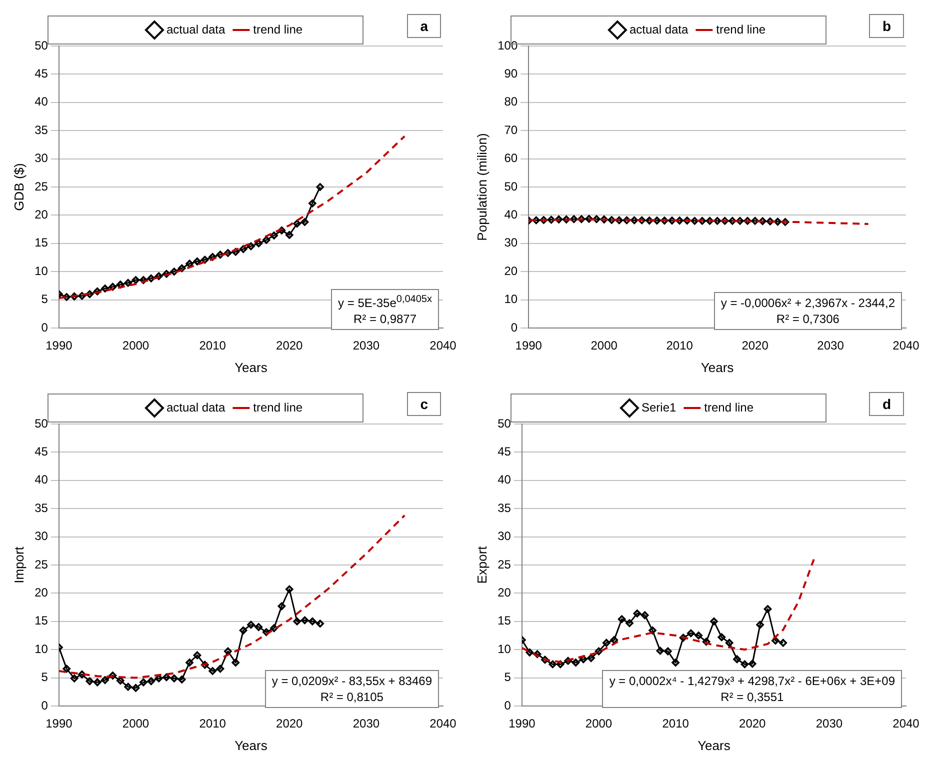  I want to click on text: a, so click(424, 26).